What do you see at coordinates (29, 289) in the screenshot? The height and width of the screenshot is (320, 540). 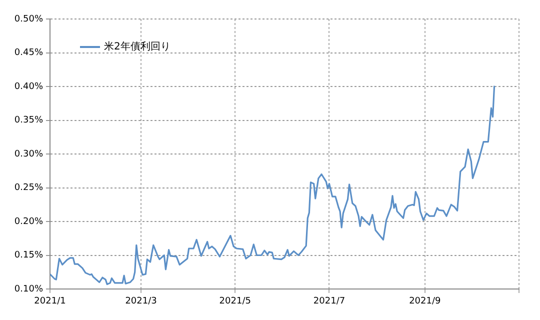 I see `y-tick-label: 0.10%` at bounding box center [29, 289].